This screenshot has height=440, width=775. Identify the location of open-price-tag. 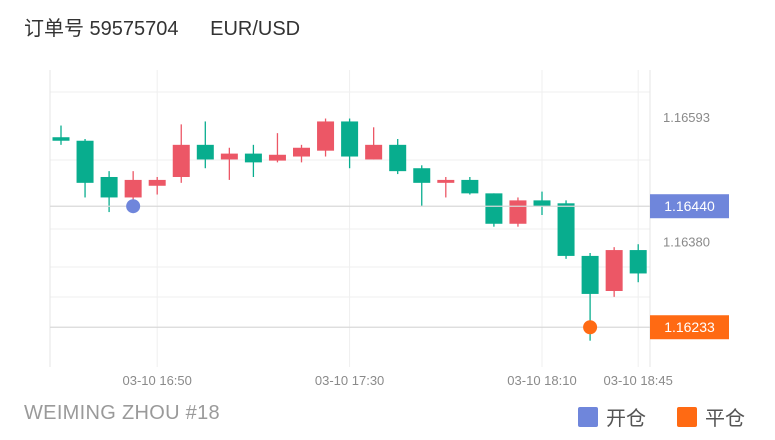
(689, 206).